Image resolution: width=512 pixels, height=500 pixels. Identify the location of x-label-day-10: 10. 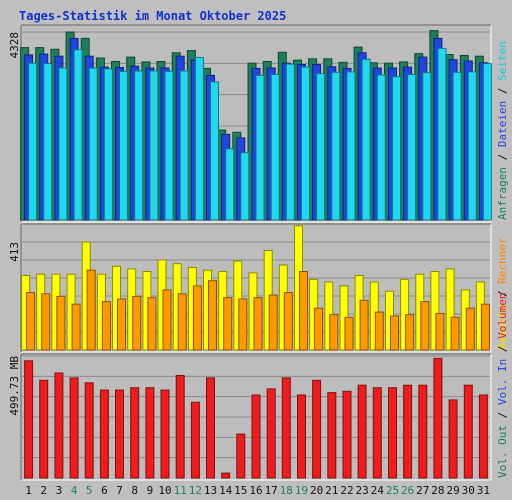
(164, 490).